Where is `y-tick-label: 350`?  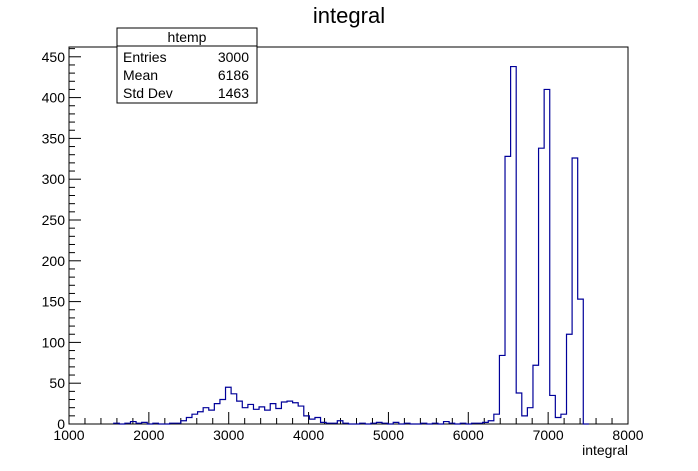 y-tick-label: 350 is located at coordinates (54, 138).